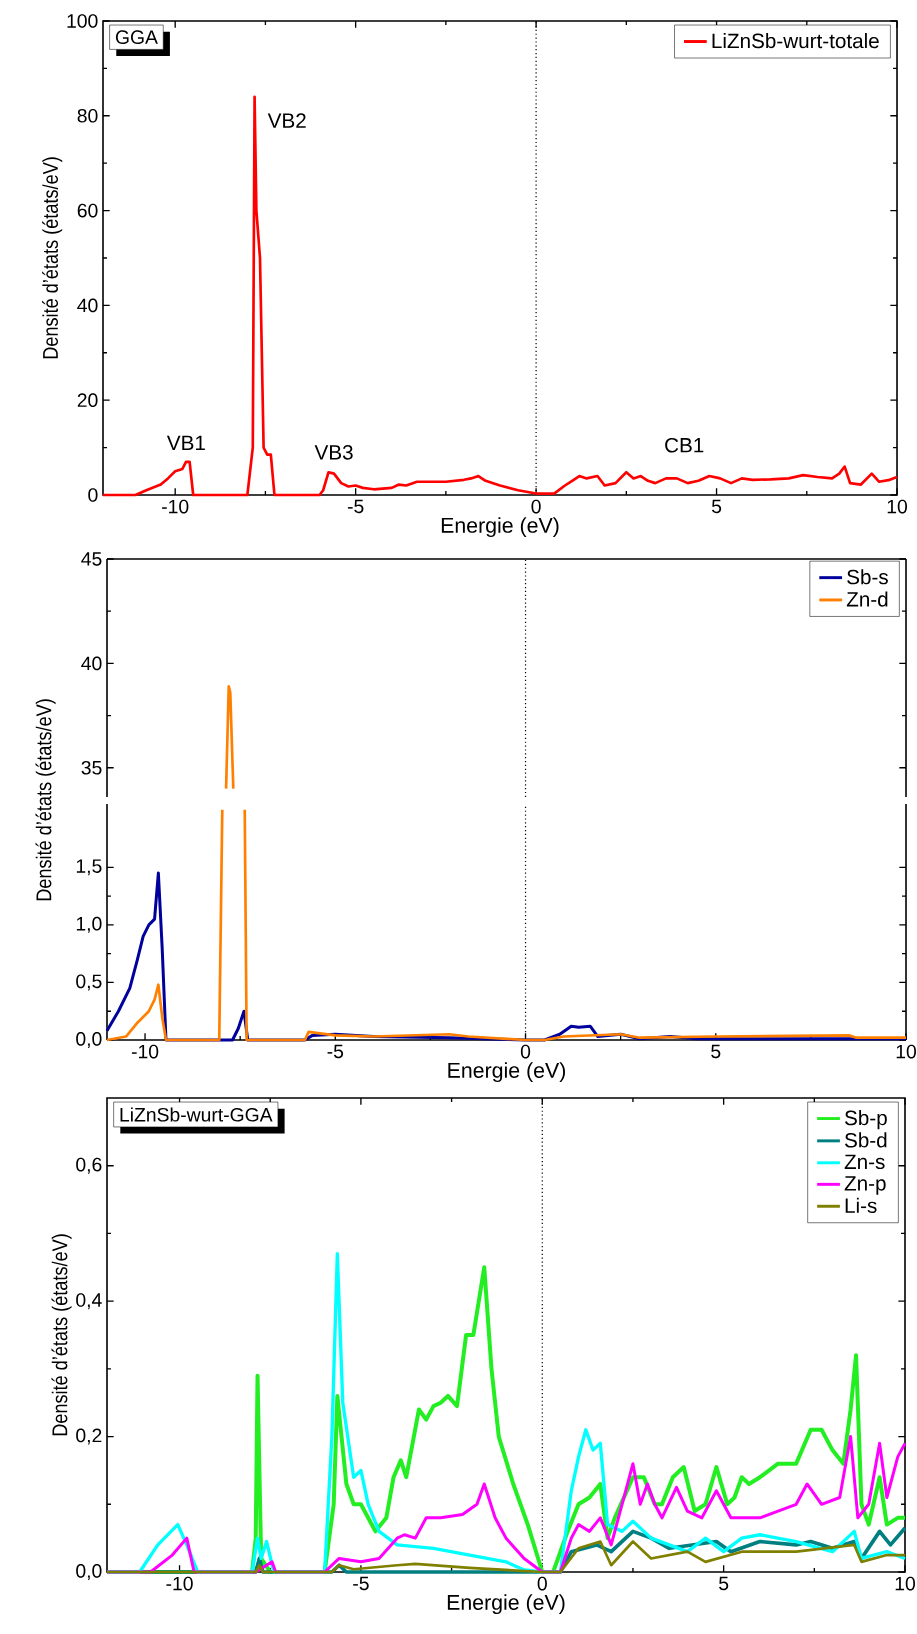 This screenshot has width=917, height=1634. What do you see at coordinates (286, 120) in the screenshot?
I see `annotation: VB2` at bounding box center [286, 120].